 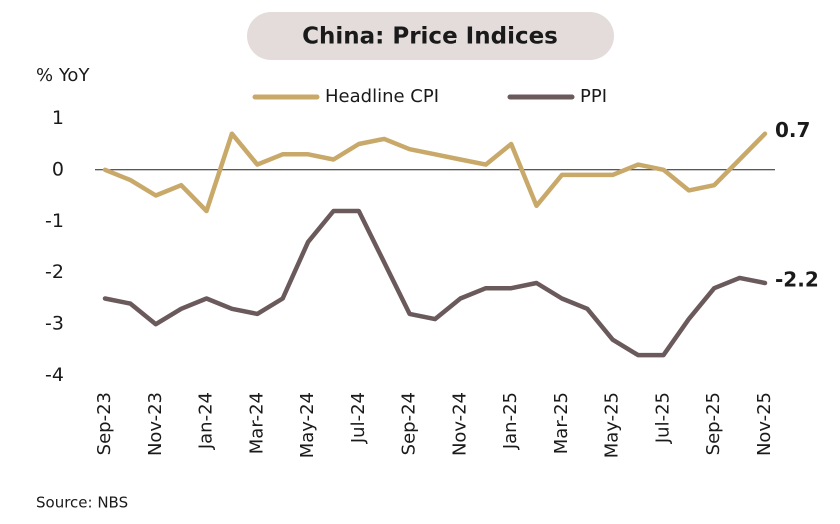 What do you see at coordinates (358, 418) in the screenshot?
I see `x-tick-label: Jul-24` at bounding box center [358, 418].